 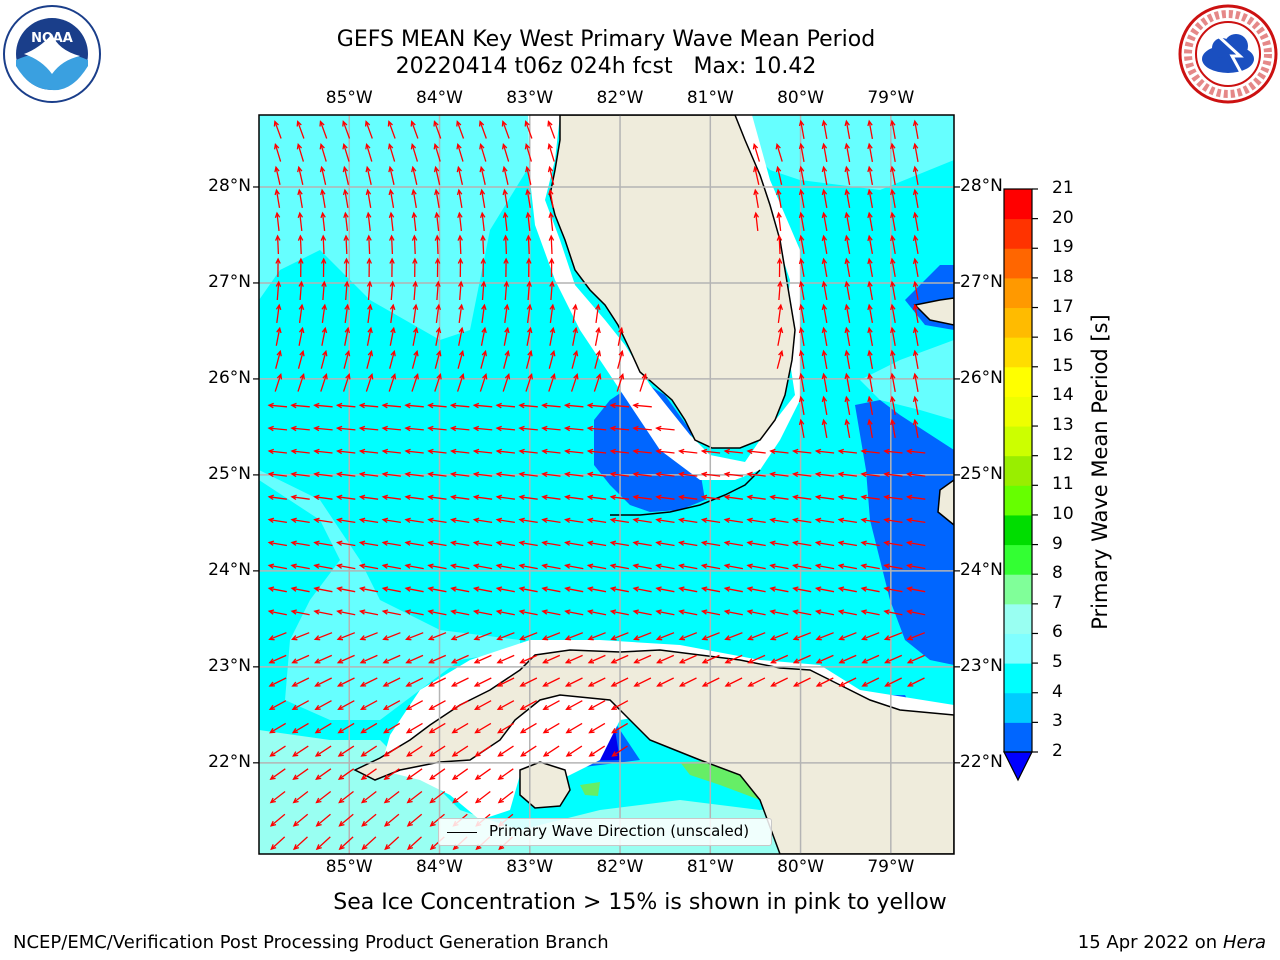 I want to click on colorbar-segment, so click(x=1018, y=648).